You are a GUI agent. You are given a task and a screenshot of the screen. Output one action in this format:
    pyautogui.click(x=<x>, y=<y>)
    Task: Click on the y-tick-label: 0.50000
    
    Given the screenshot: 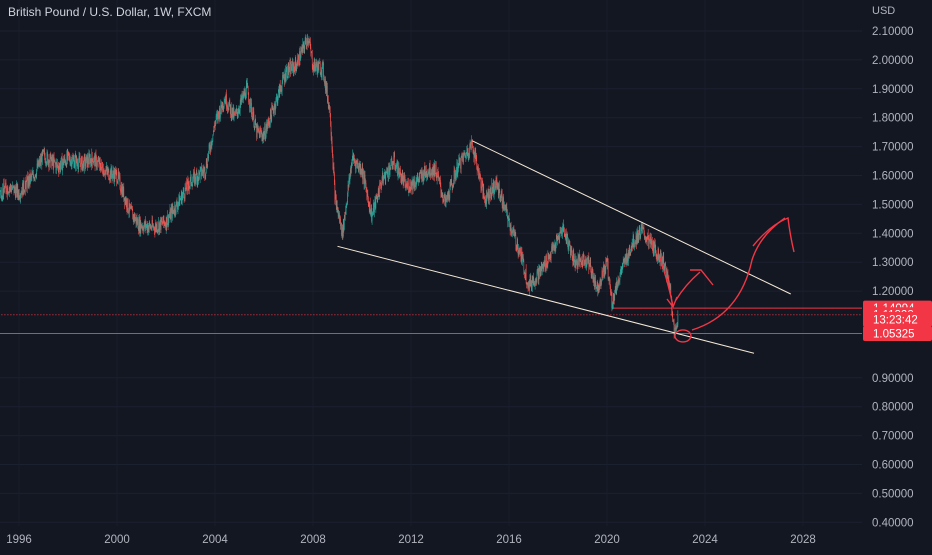 What is the action you would take?
    pyautogui.click(x=893, y=494)
    